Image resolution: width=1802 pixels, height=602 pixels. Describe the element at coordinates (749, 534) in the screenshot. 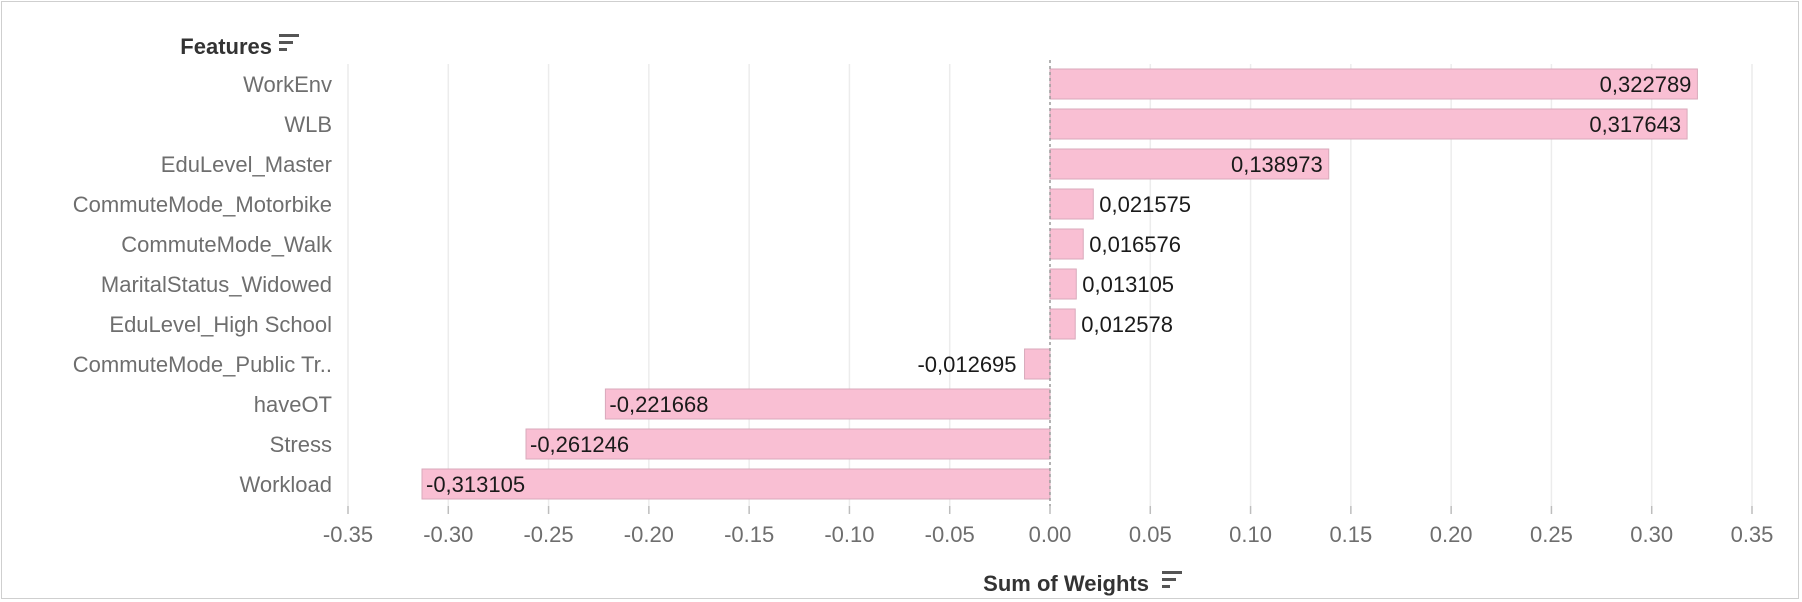

I see `x-tick-label: -0.15` at that location.